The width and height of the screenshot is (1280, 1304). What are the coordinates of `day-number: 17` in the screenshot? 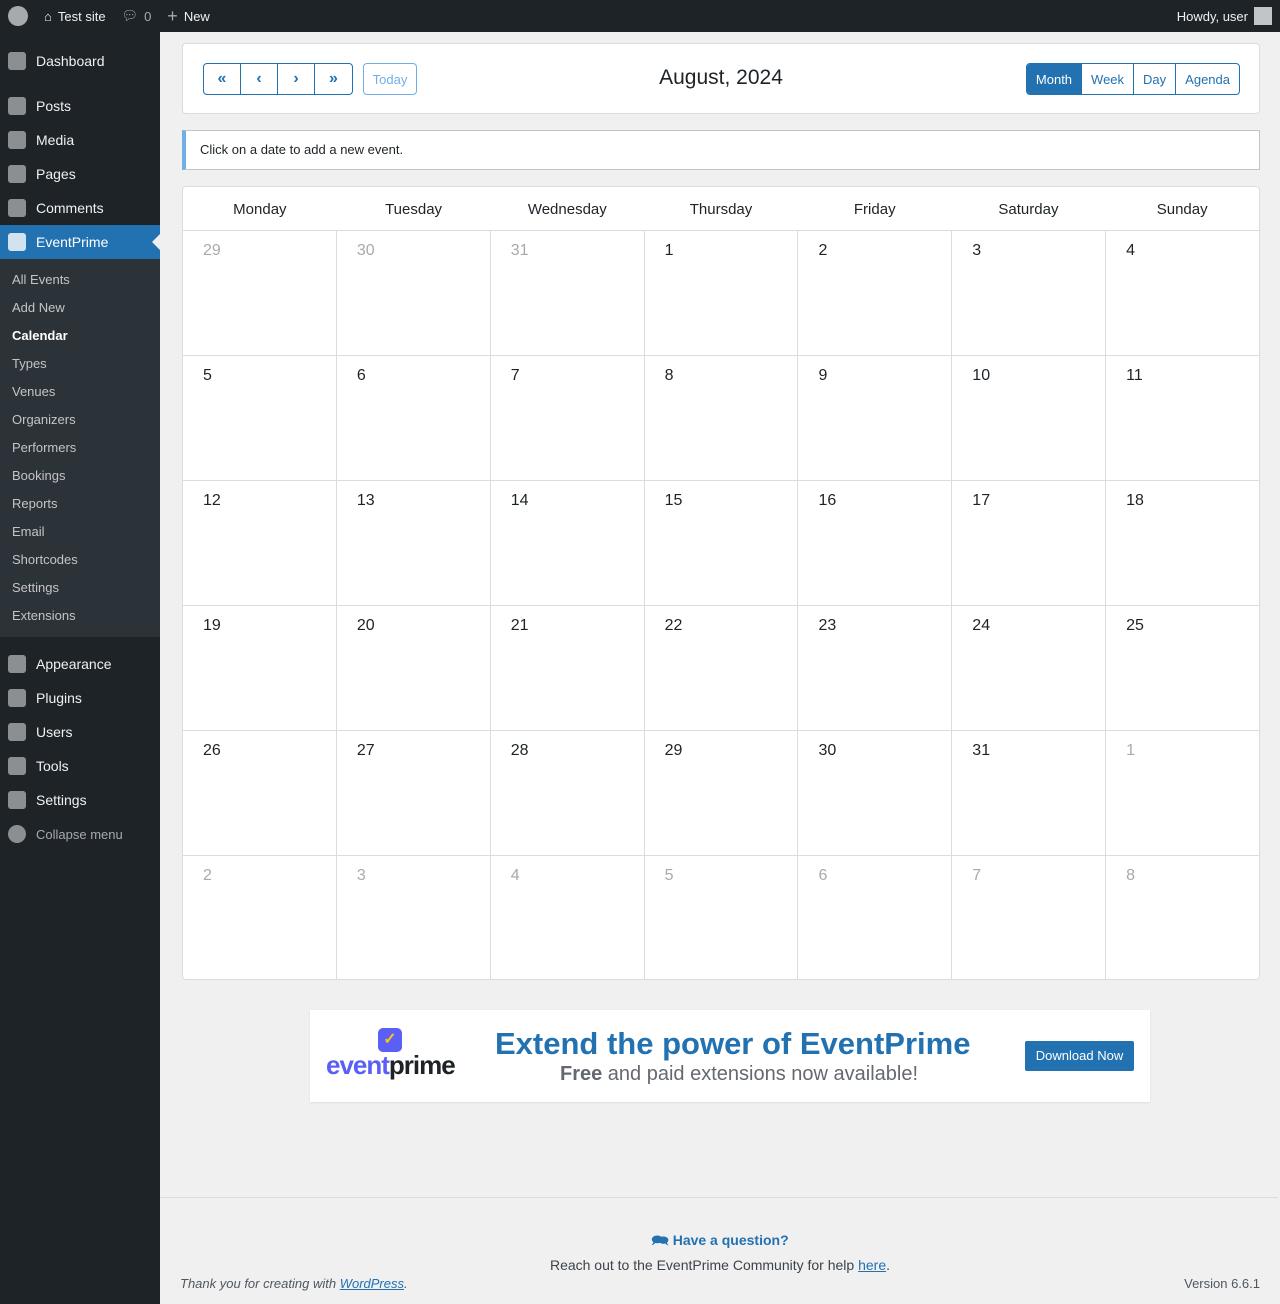 It's located at (981, 500).